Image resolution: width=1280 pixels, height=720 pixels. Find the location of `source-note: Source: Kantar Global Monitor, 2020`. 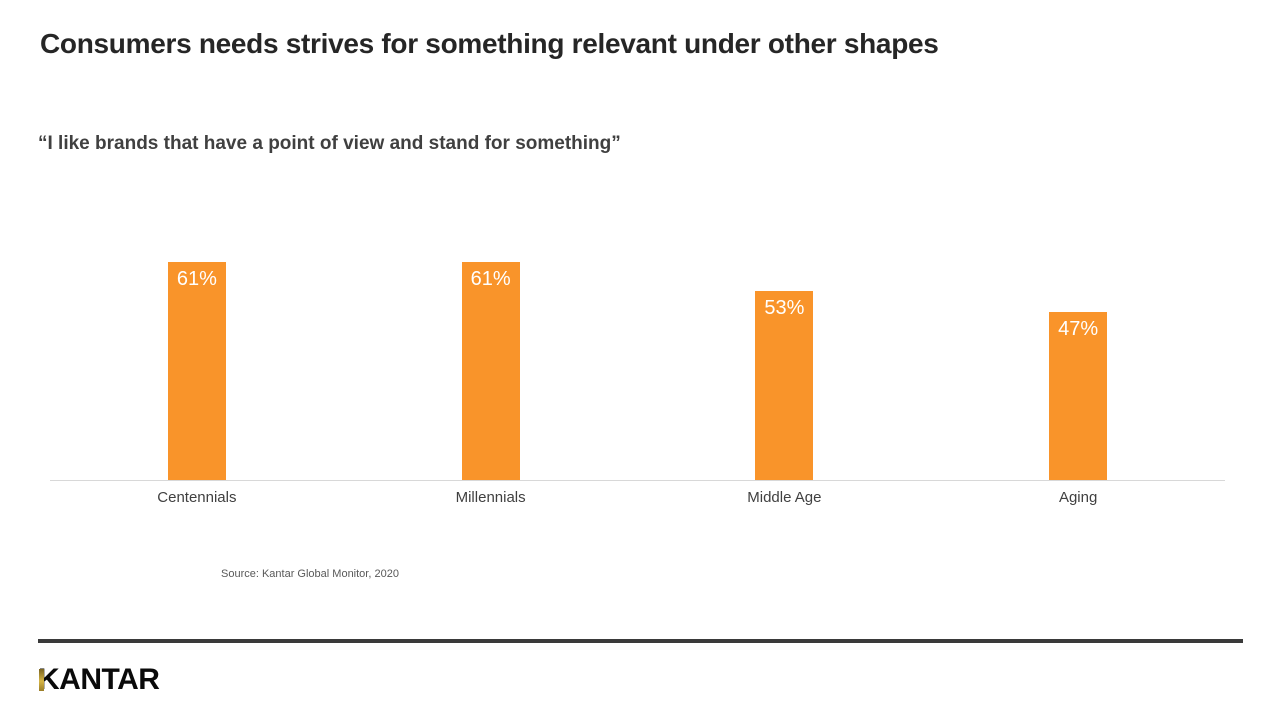

source-note: Source: Kantar Global Monitor, 2020 is located at coordinates (310, 574).